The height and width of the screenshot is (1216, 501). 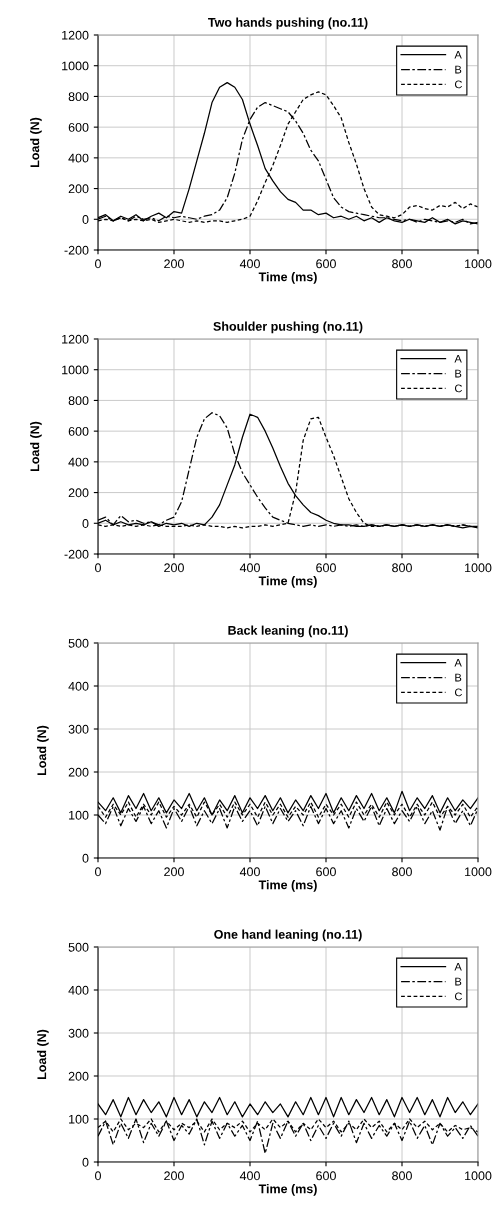 What do you see at coordinates (288, 935) in the screenshot?
I see `chart-title: One hand leaning (no.11)` at bounding box center [288, 935].